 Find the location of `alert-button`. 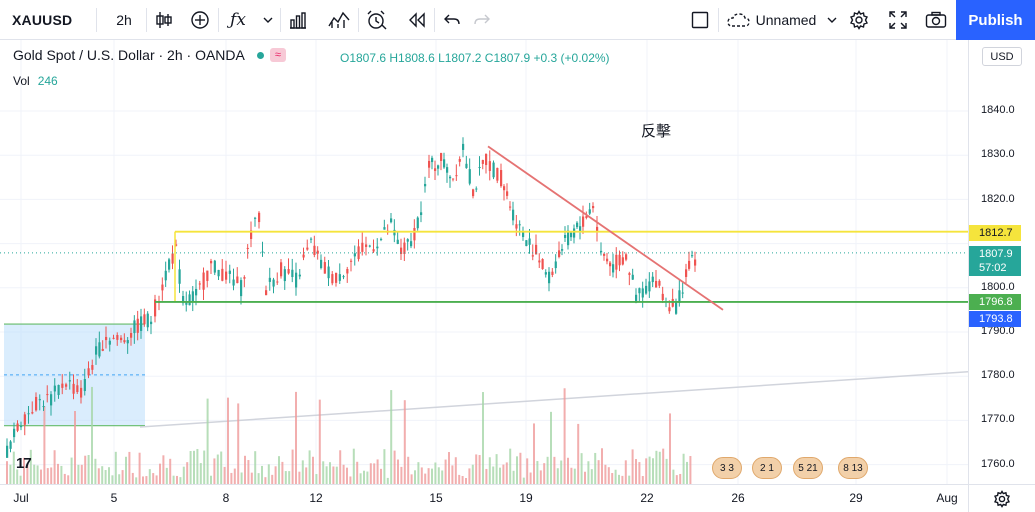

alert-button is located at coordinates (376, 20).